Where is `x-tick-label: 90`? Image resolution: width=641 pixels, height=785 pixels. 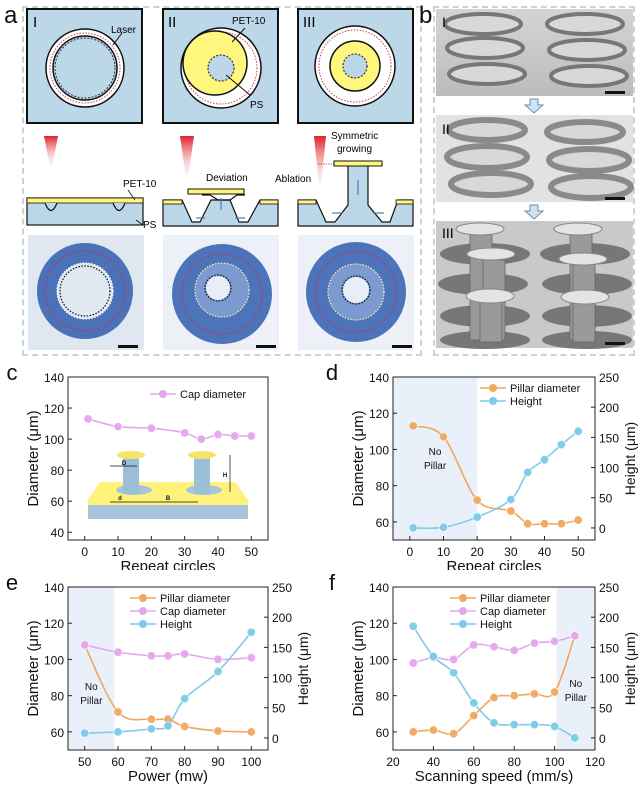
x-tick-label: 90 is located at coordinates (218, 762).